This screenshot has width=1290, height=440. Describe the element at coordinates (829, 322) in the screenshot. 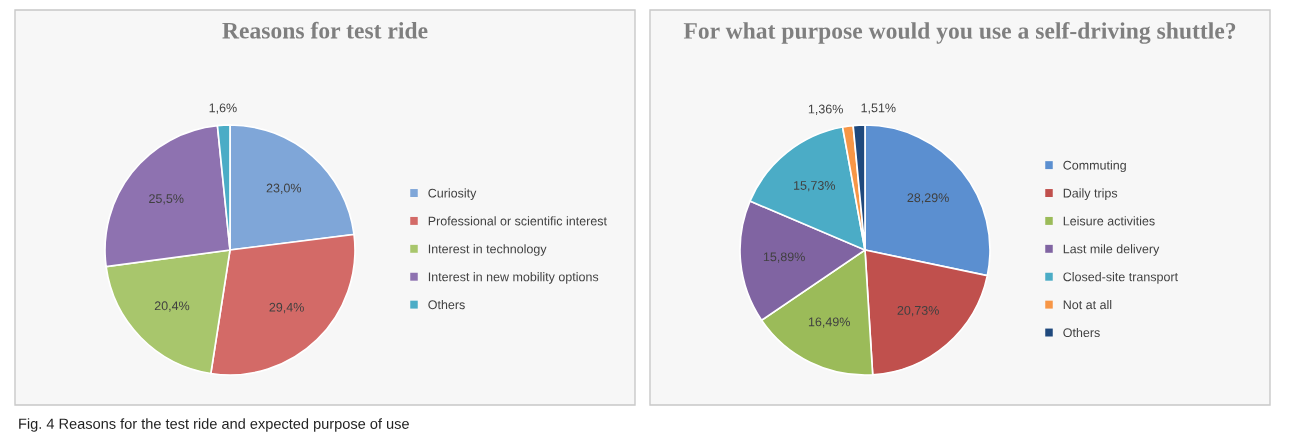

I see `data-label: 16,49%` at that location.